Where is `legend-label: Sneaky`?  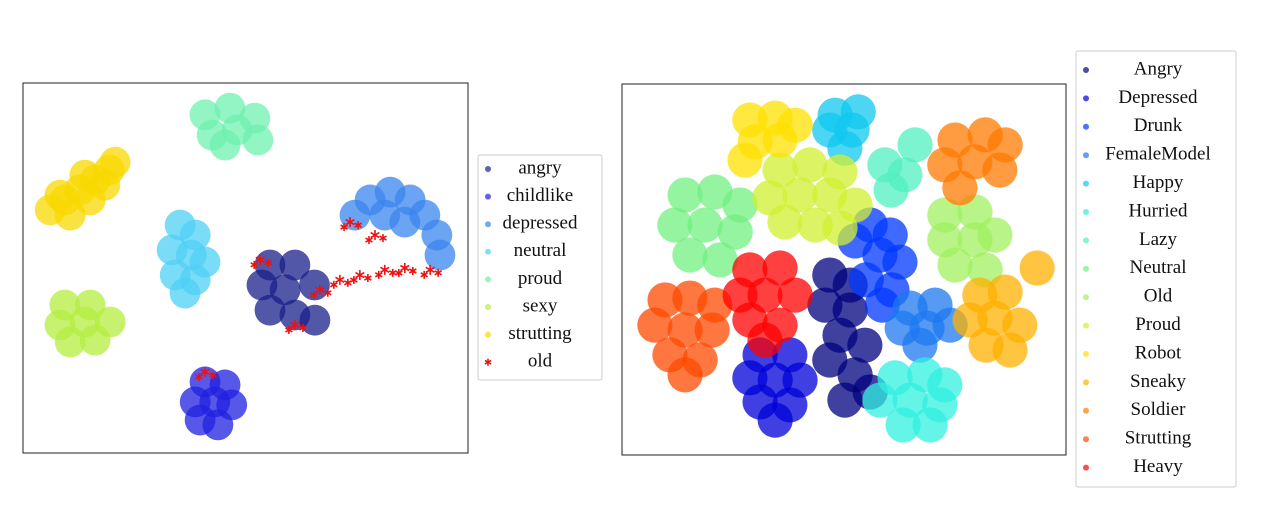
legend-label: Sneaky is located at coordinates (1158, 381).